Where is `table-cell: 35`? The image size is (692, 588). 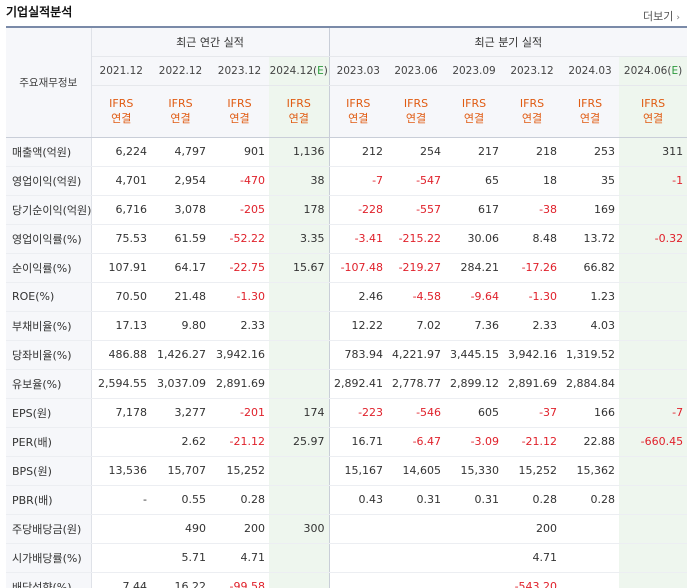 table-cell: 35 is located at coordinates (590, 181).